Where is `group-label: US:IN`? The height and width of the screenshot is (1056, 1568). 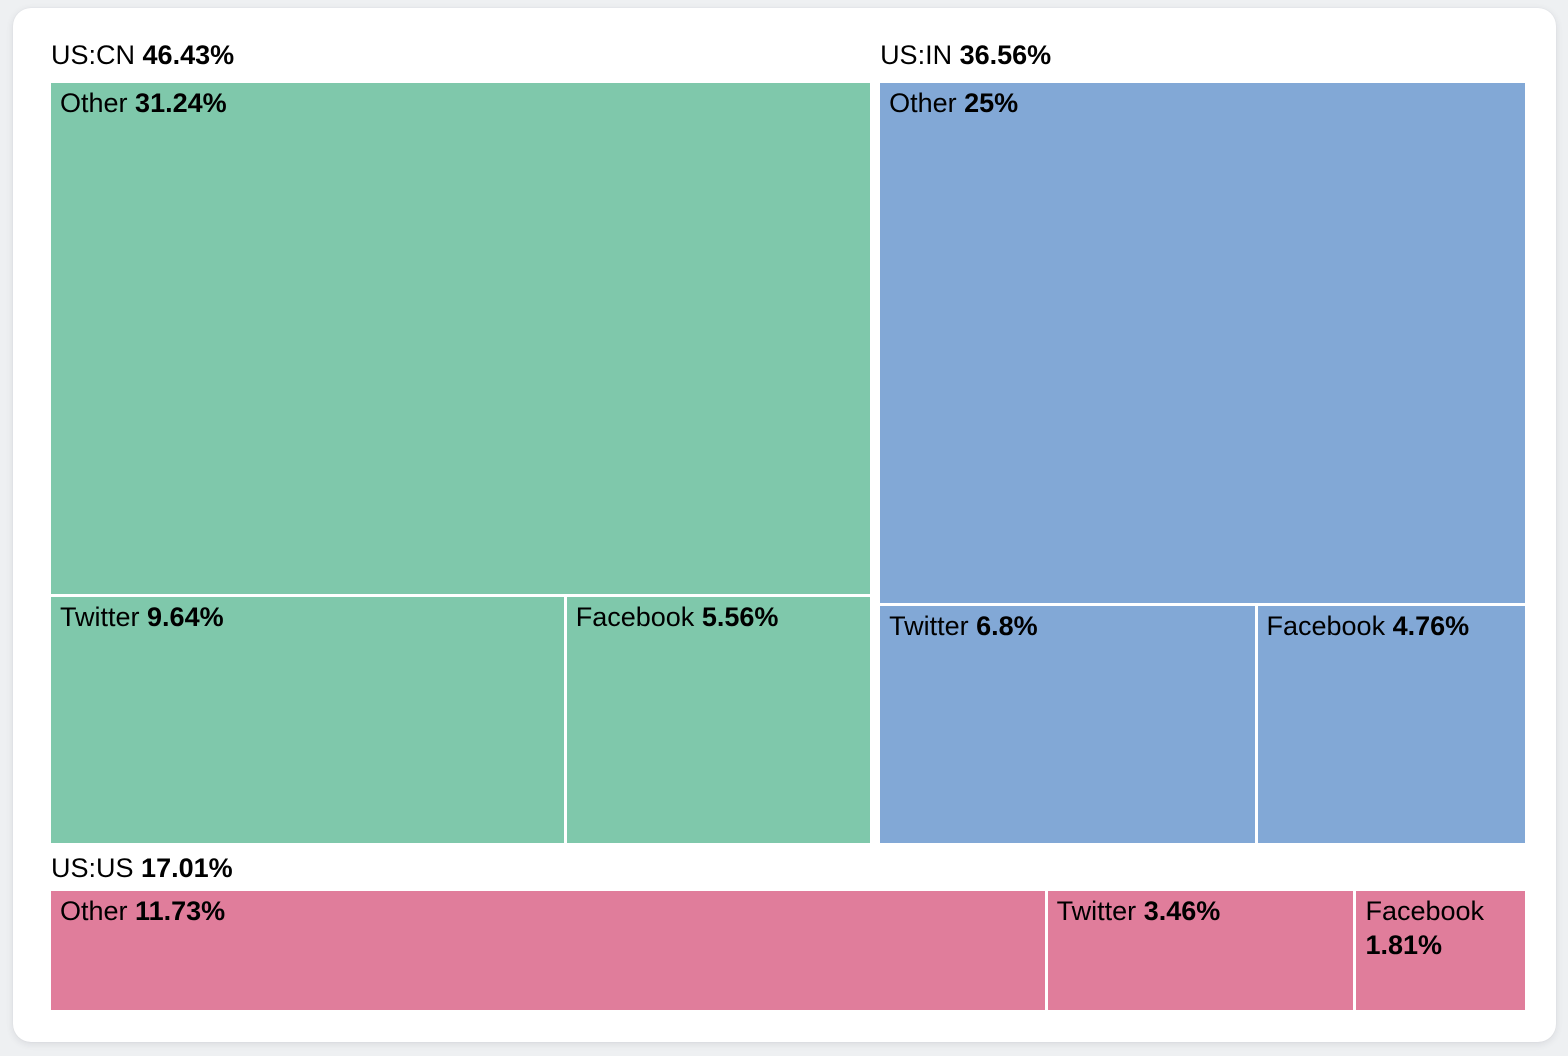 group-label: US:IN is located at coordinates (916, 55).